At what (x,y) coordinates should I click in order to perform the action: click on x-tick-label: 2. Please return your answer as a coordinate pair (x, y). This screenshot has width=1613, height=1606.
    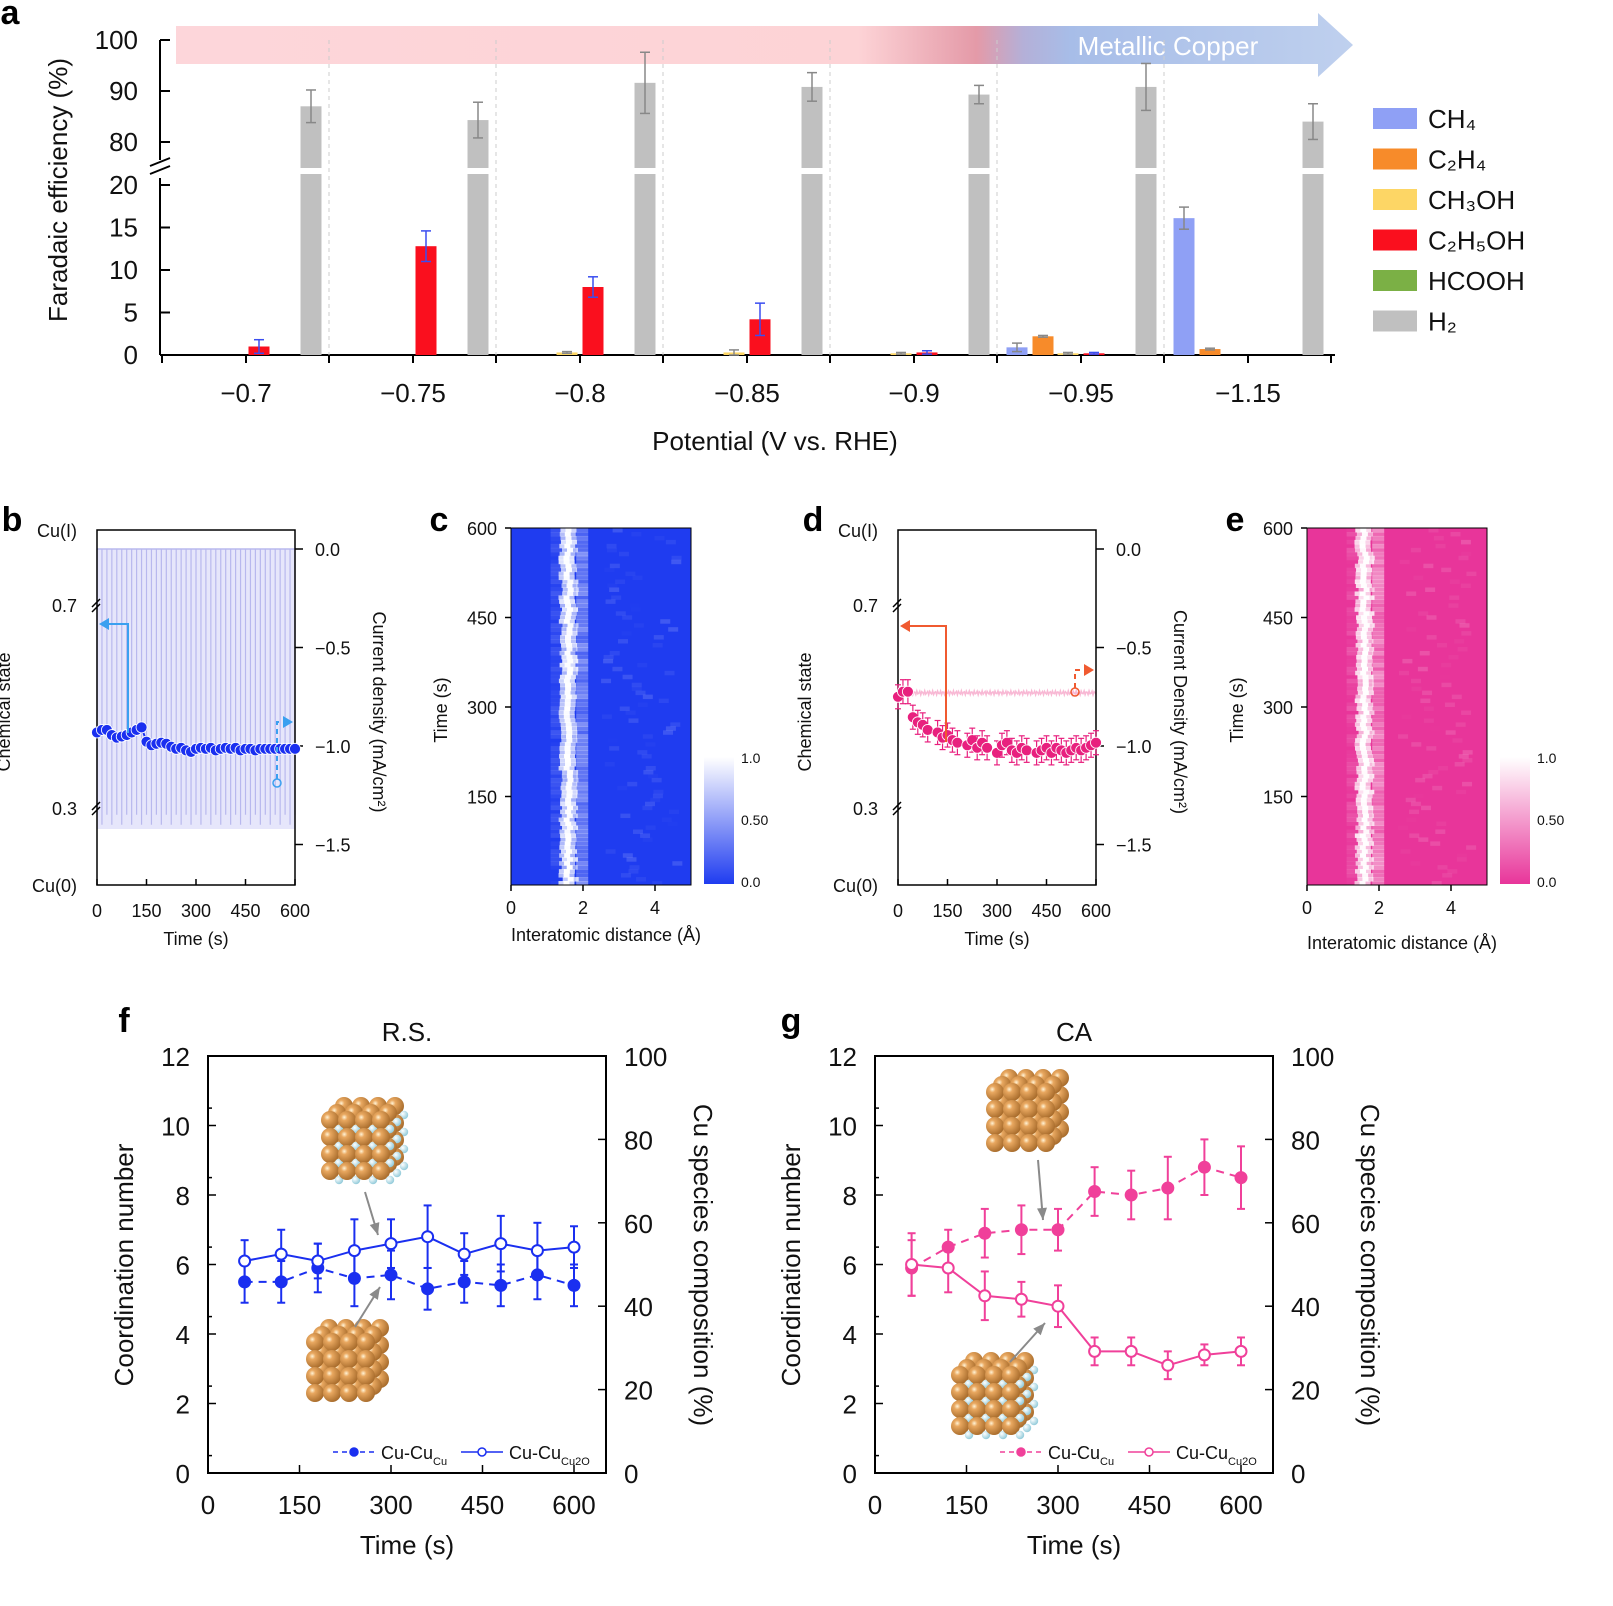
    Looking at the image, I should click on (583, 908).